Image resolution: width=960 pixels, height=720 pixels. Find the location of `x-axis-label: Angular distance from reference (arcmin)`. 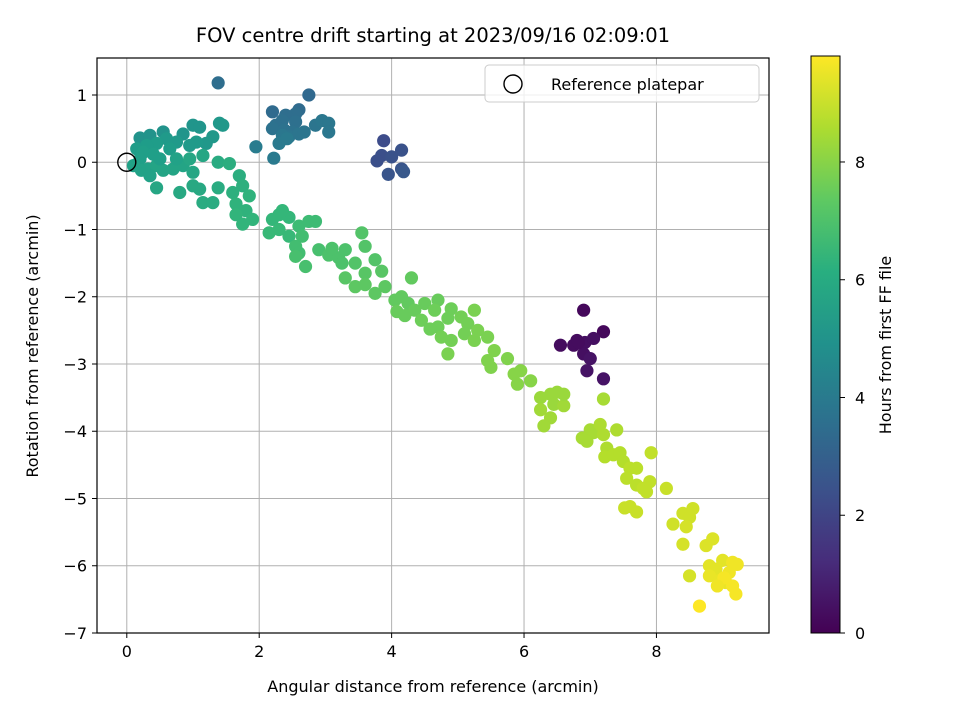

x-axis-label: Angular distance from reference (arcmin) is located at coordinates (432, 686).